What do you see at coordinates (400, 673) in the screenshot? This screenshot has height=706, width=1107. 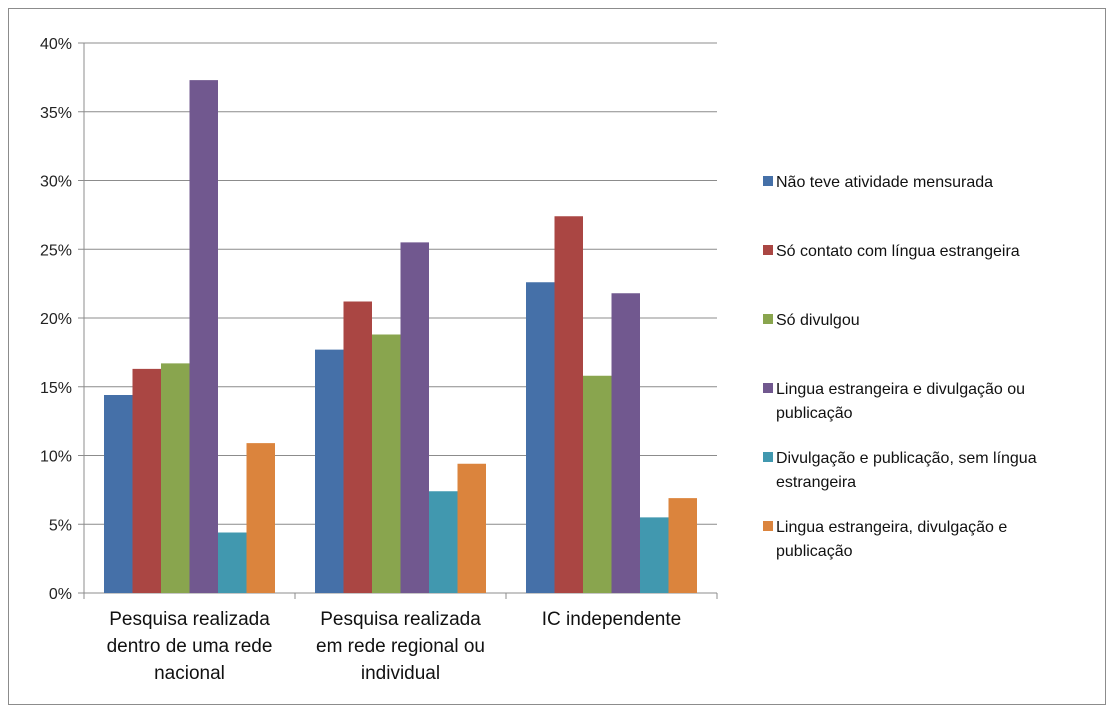 I see `x-category-label: individual` at bounding box center [400, 673].